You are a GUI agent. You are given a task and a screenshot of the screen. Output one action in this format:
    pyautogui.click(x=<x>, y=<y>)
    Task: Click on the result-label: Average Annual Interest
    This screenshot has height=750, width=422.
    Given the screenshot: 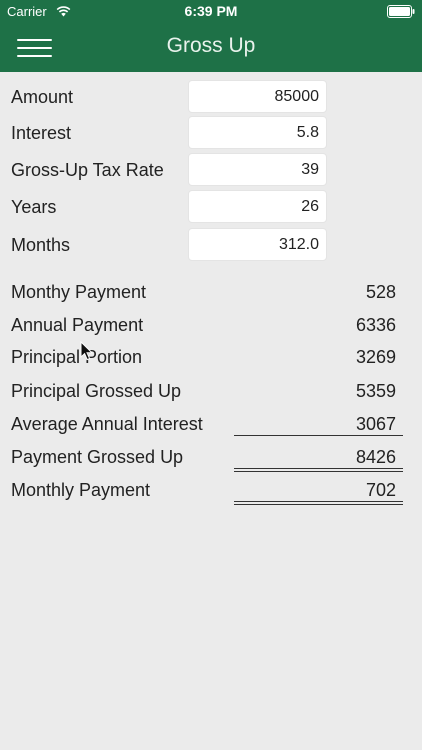 What is the action you would take?
    pyautogui.click(x=107, y=424)
    